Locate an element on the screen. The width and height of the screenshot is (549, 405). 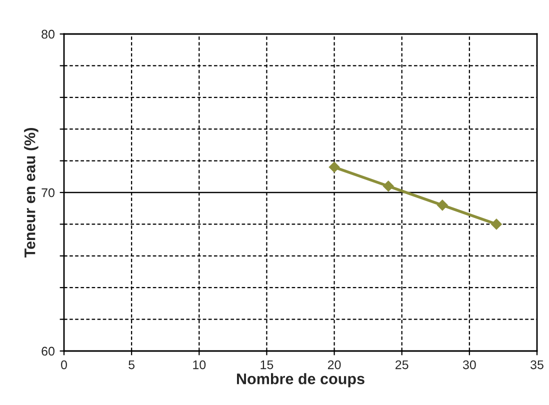
x-tick-label: 30 is located at coordinates (469, 365).